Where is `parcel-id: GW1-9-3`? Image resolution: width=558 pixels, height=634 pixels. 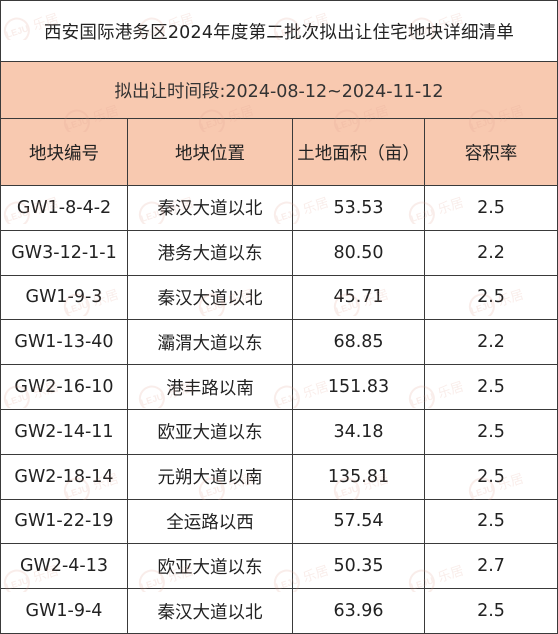 parcel-id: GW1-9-3 is located at coordinates (64, 297).